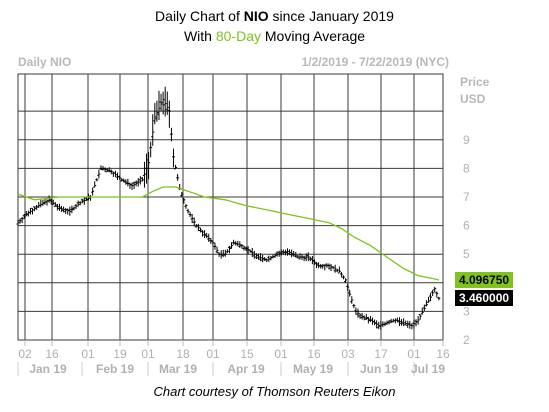 Image resolution: width=549 pixels, height=412 pixels. What do you see at coordinates (473, 99) in the screenshot?
I see `unit-label-usd: USD` at bounding box center [473, 99].